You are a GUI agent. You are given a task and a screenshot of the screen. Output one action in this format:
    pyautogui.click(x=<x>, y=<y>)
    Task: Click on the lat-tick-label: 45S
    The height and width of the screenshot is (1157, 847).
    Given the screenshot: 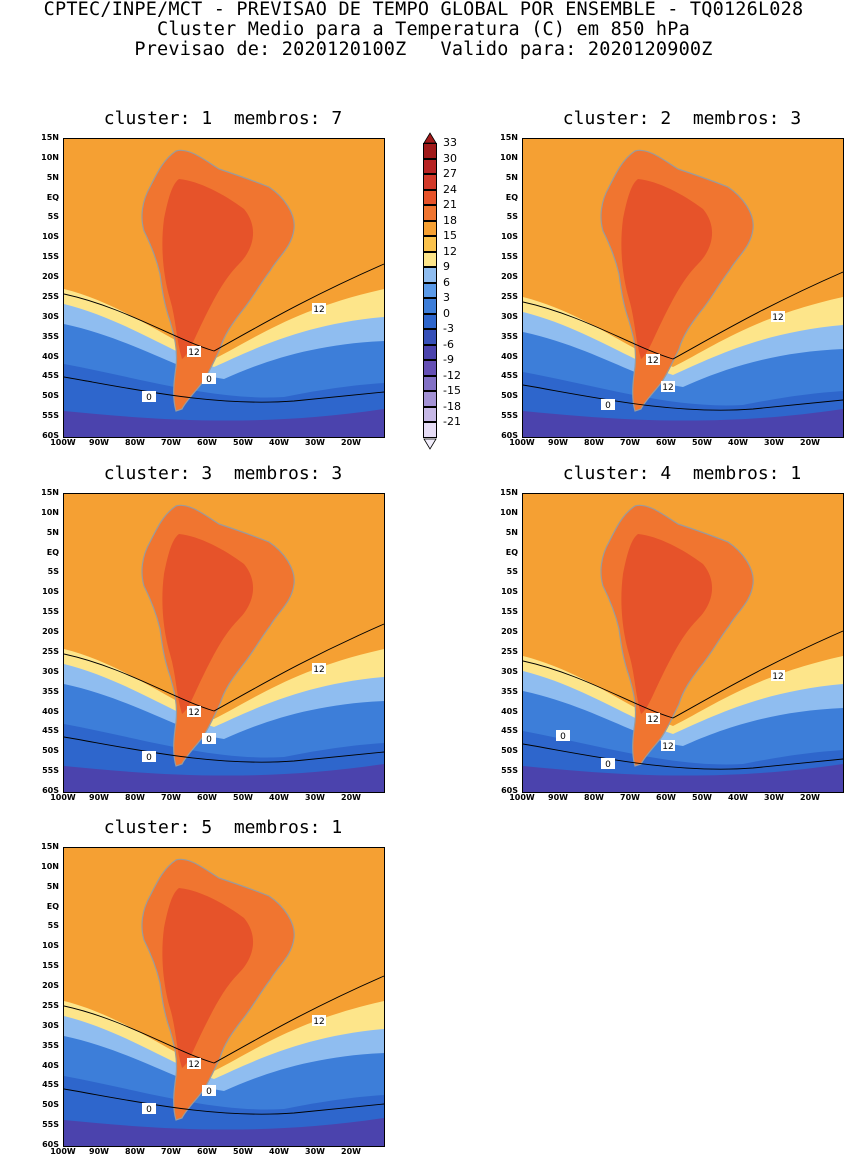 What is the action you would take?
    pyautogui.click(x=50, y=731)
    